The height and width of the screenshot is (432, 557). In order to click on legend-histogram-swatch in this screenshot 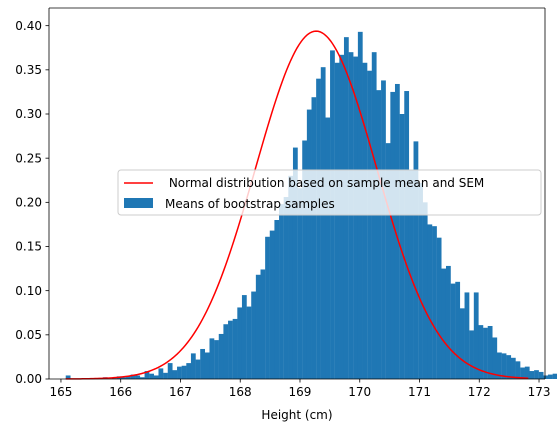, I will do `click(138, 203)`.